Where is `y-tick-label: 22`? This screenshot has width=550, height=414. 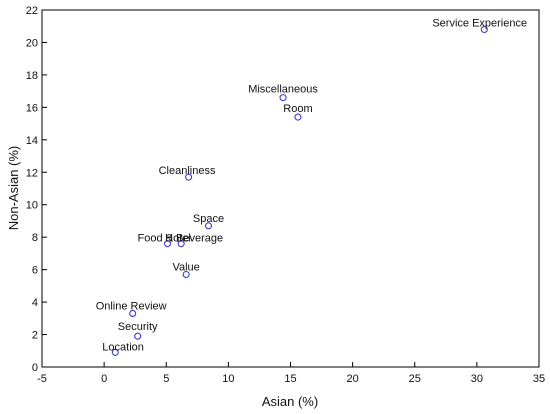 y-tick-label: 22 is located at coordinates (32, 11).